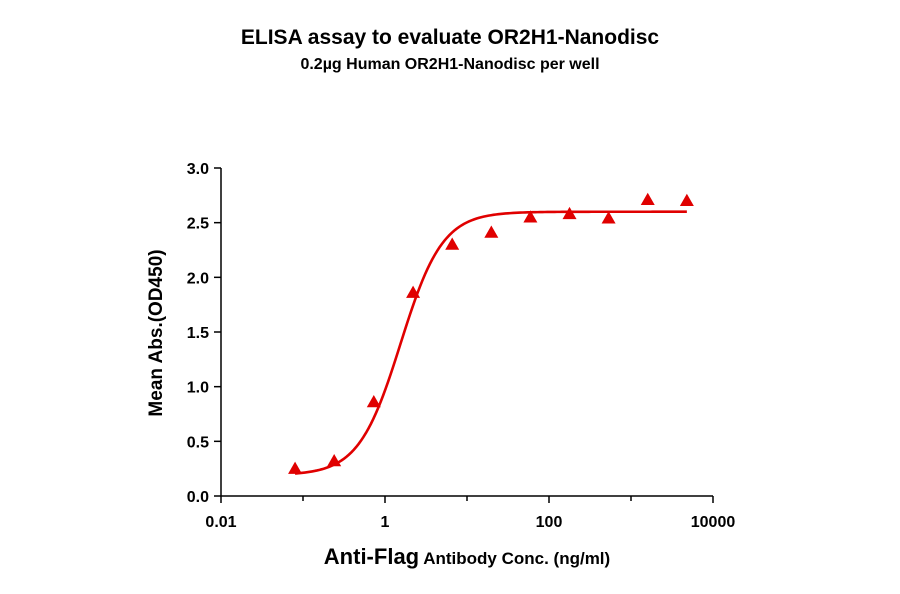  I want to click on chart-subtitle: 0.2µg Human OR2H1-Nanodisc per well, so click(450, 64).